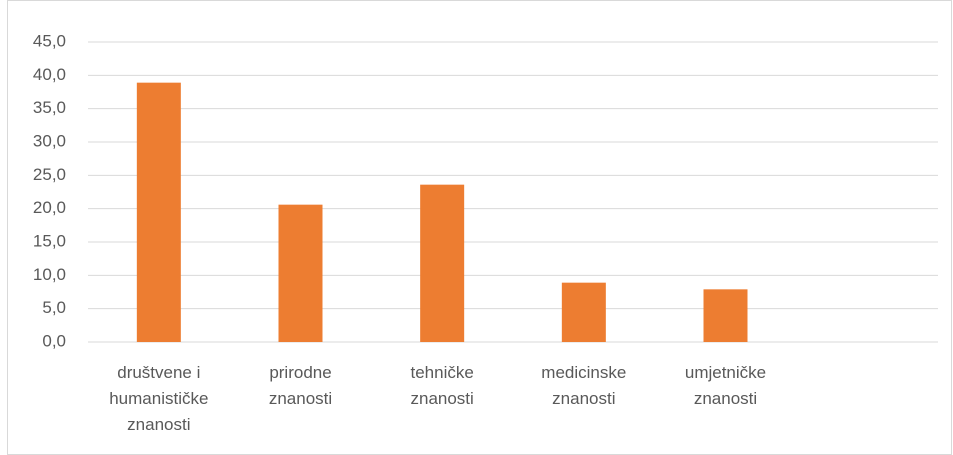  I want to click on y-tick-label: 45,0, so click(49, 40).